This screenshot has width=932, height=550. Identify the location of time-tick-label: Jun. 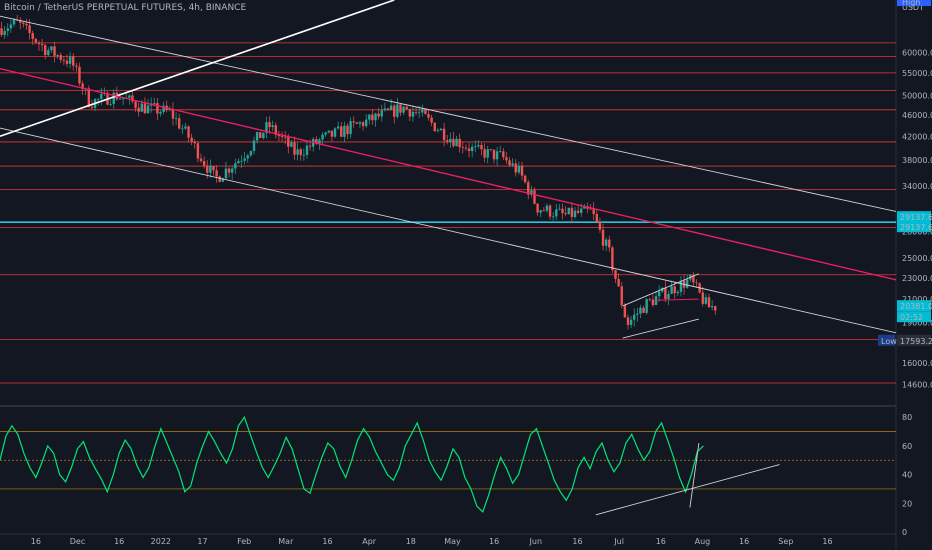
(536, 541).